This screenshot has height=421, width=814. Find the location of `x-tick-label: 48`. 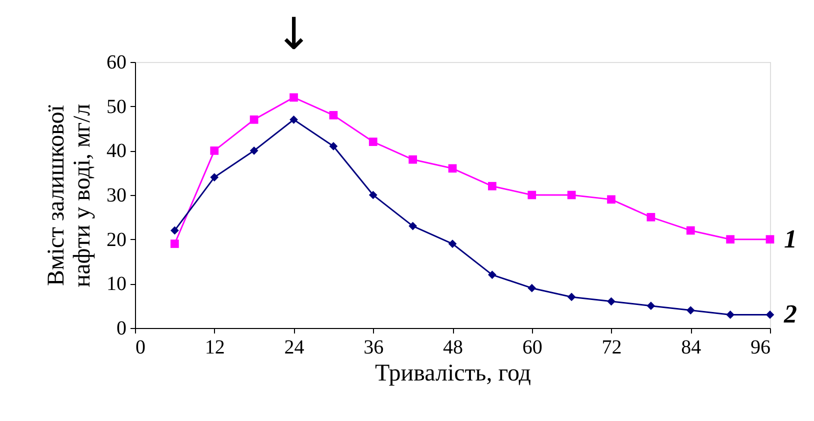

x-tick-label: 48 is located at coordinates (453, 347).